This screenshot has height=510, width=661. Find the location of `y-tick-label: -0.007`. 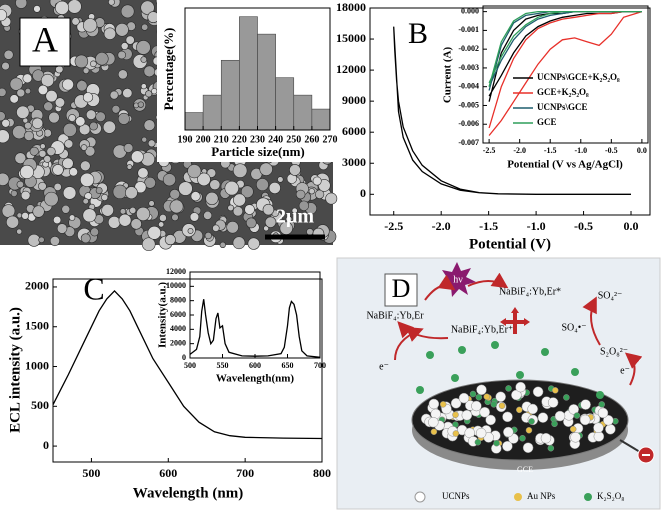

y-tick-label: -0.007 is located at coordinates (468, 142).